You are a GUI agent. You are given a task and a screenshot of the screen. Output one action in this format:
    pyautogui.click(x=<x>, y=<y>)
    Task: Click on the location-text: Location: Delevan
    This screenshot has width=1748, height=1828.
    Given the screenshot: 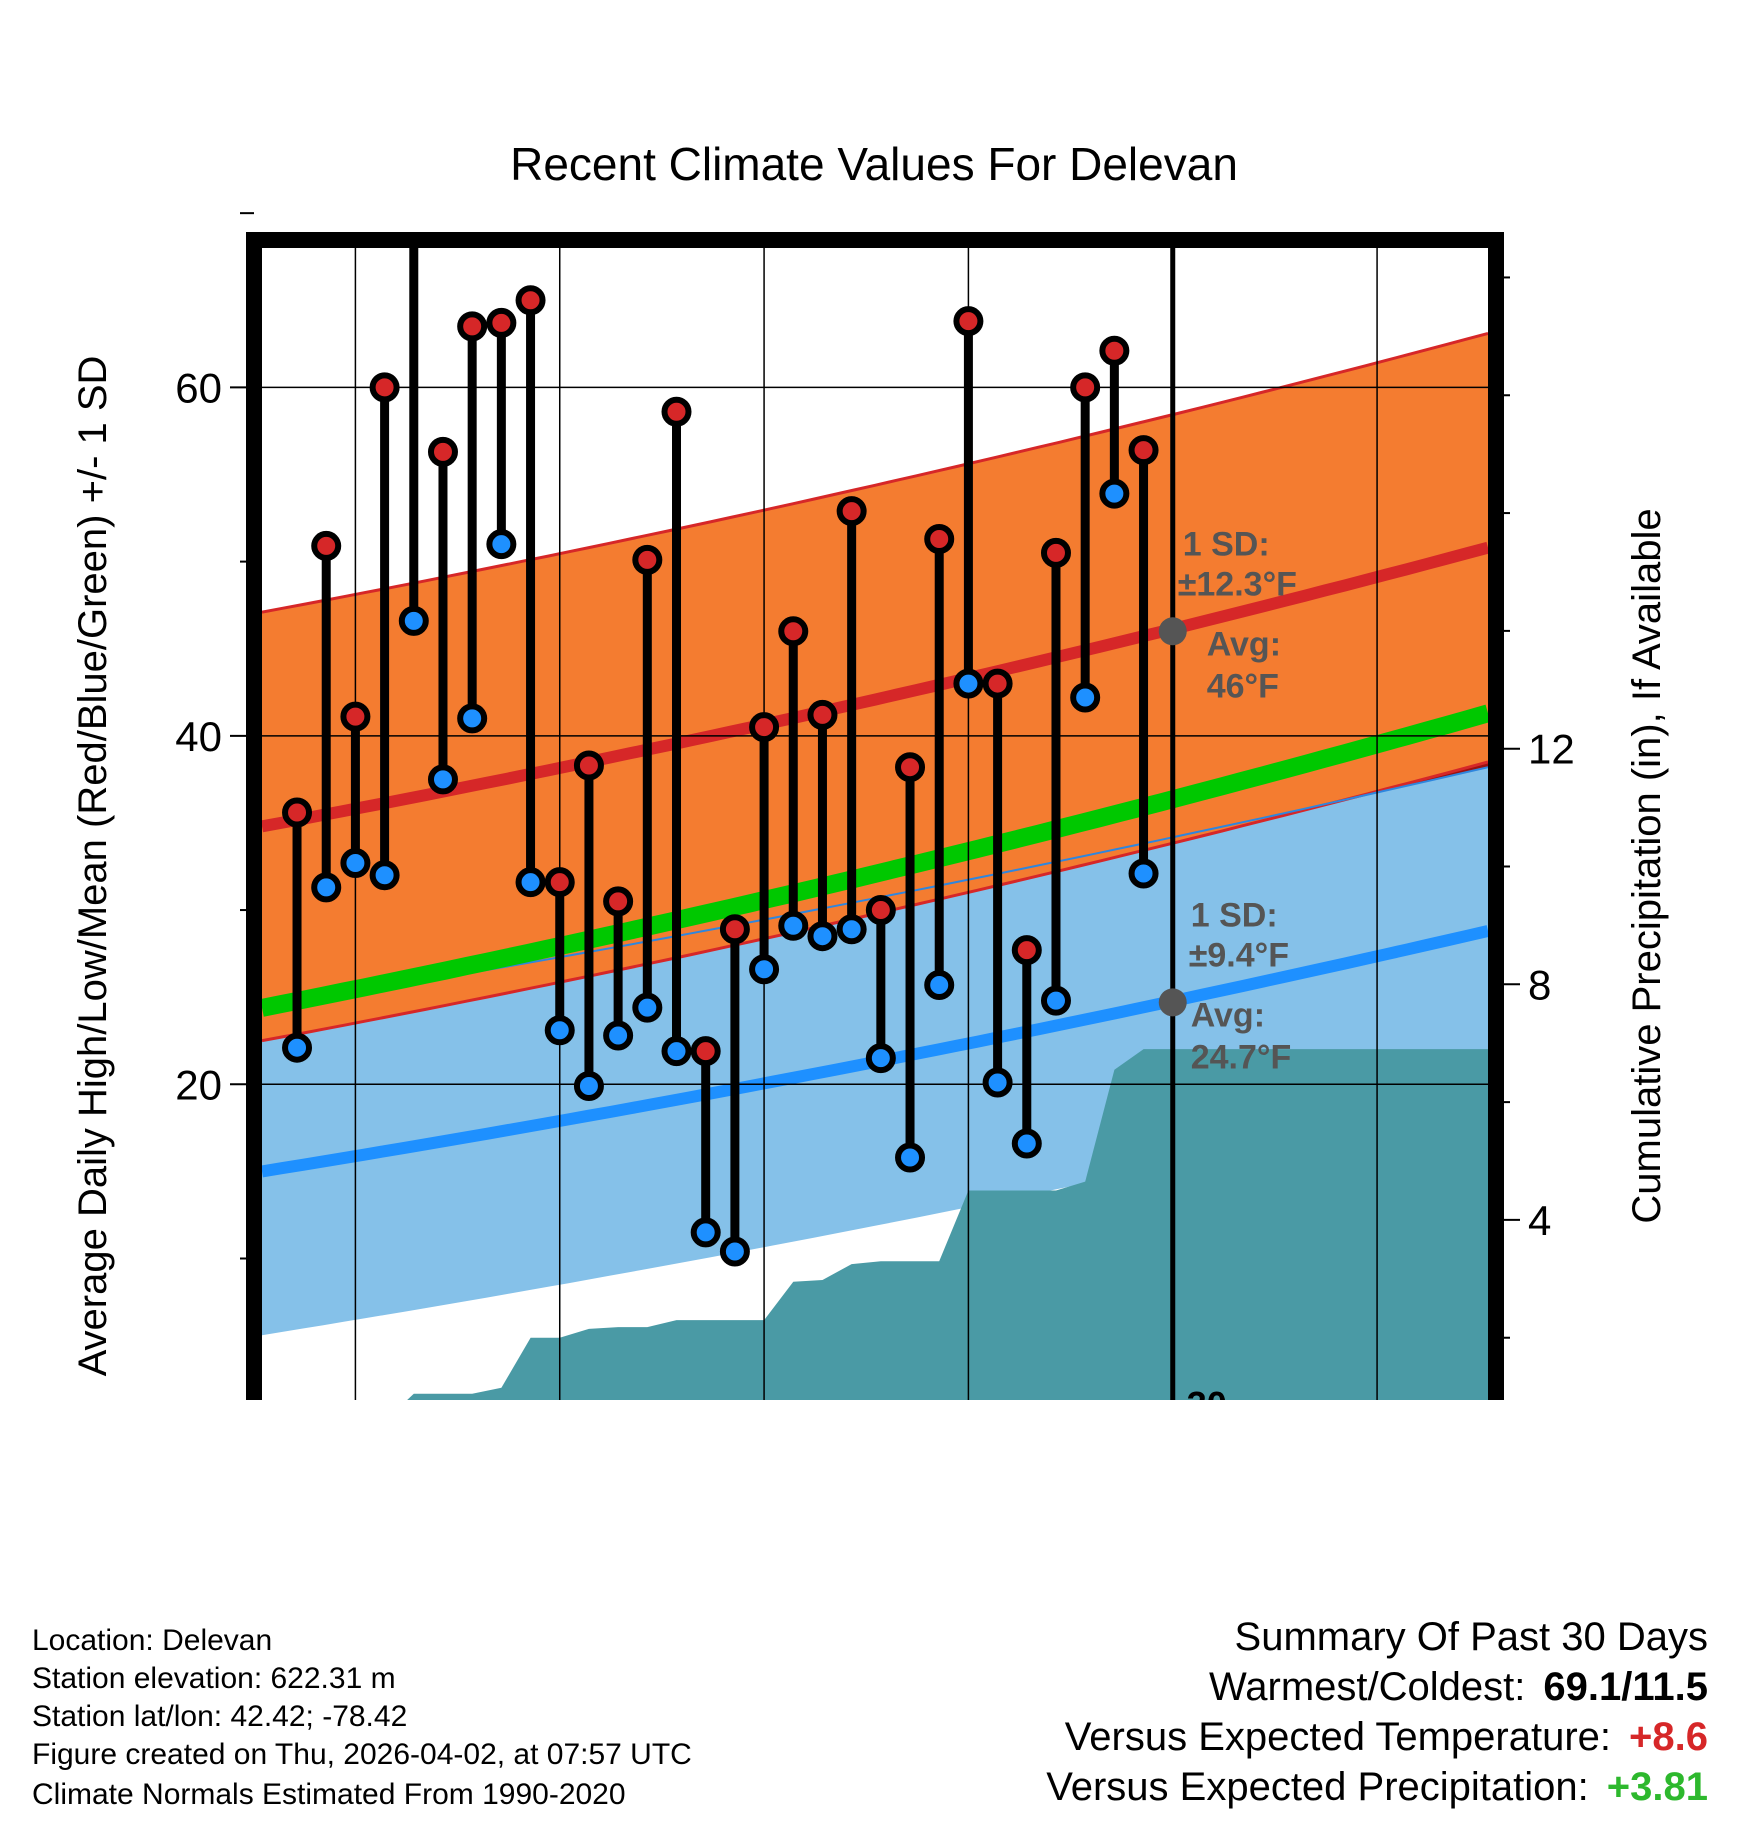 What is the action you would take?
    pyautogui.click(x=152, y=1640)
    